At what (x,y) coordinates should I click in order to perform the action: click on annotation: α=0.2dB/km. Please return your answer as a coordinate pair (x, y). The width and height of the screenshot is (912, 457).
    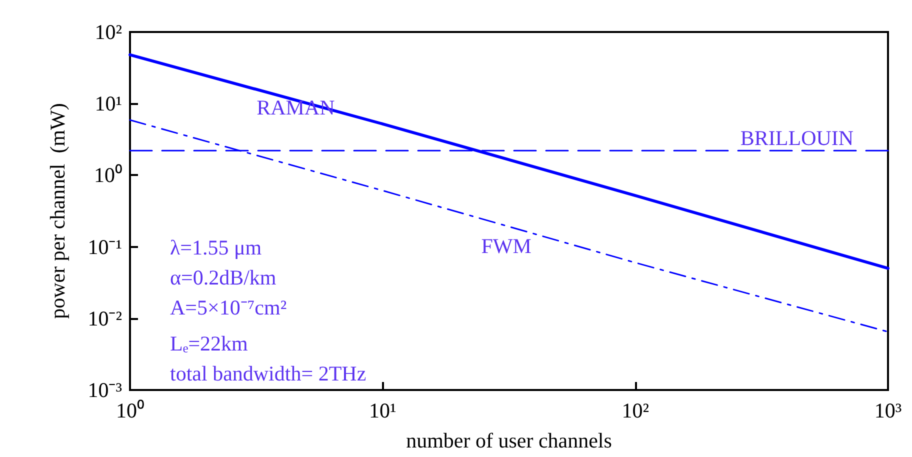
    Looking at the image, I should click on (223, 278).